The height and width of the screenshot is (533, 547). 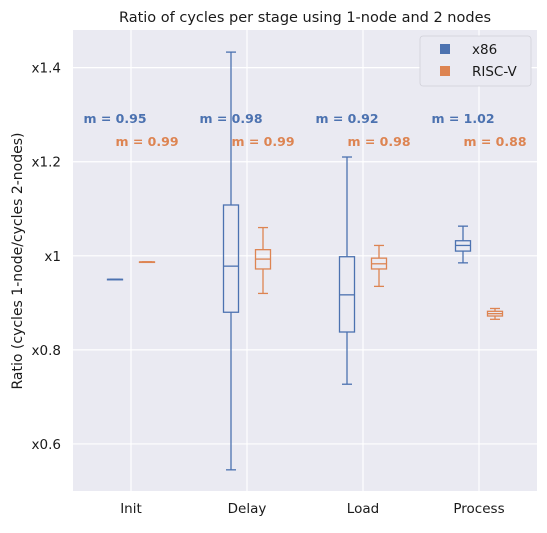 I want to click on x-tick-label: Load, so click(x=363, y=509).